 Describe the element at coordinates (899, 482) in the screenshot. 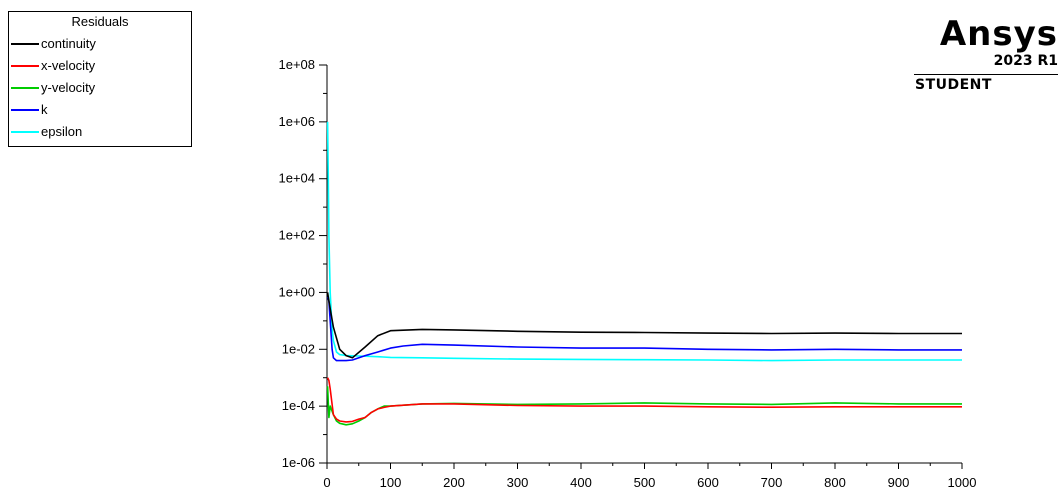

I see `x-tick-label: 900` at that location.